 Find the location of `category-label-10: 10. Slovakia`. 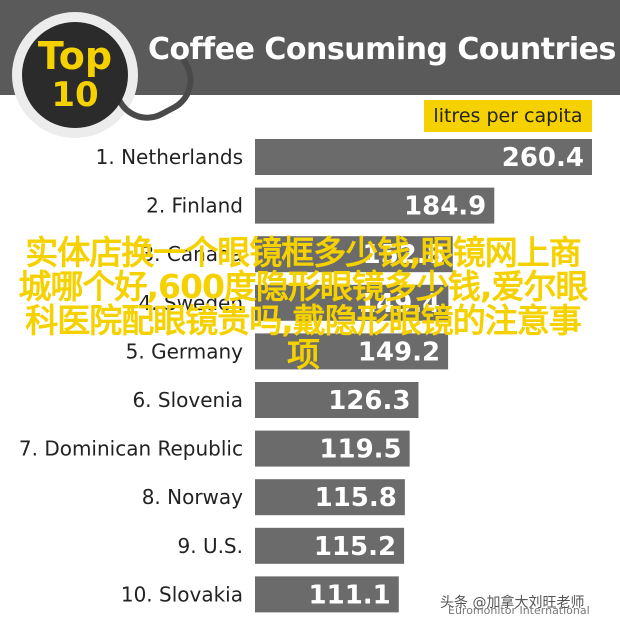

category-label-10: 10. Slovakia is located at coordinates (182, 594).